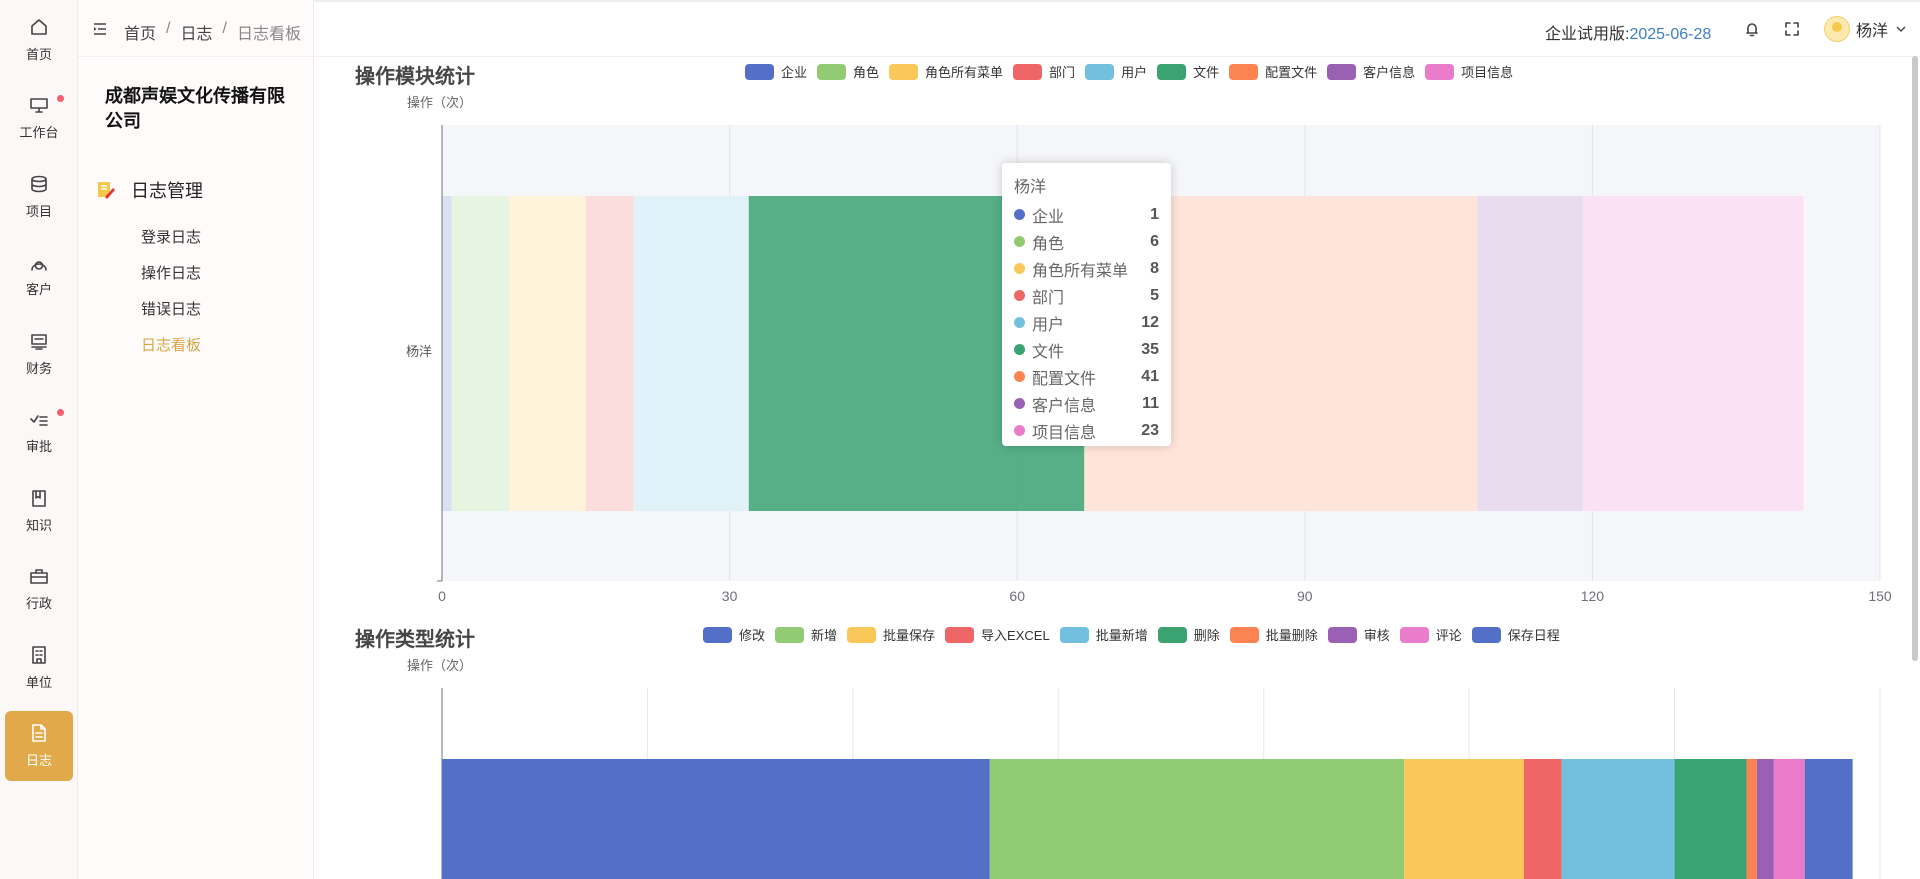 This screenshot has height=879, width=1920. Describe the element at coordinates (1206, 635) in the screenshot. I see `legend-label: 删除` at that location.